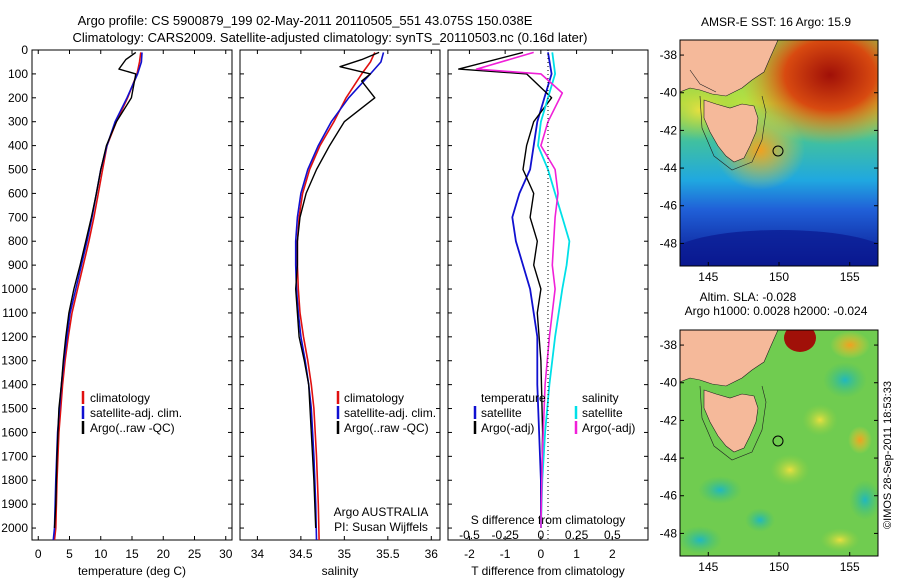 The width and height of the screenshot is (900, 580). I want to click on salinity-series, so click(339, 296).